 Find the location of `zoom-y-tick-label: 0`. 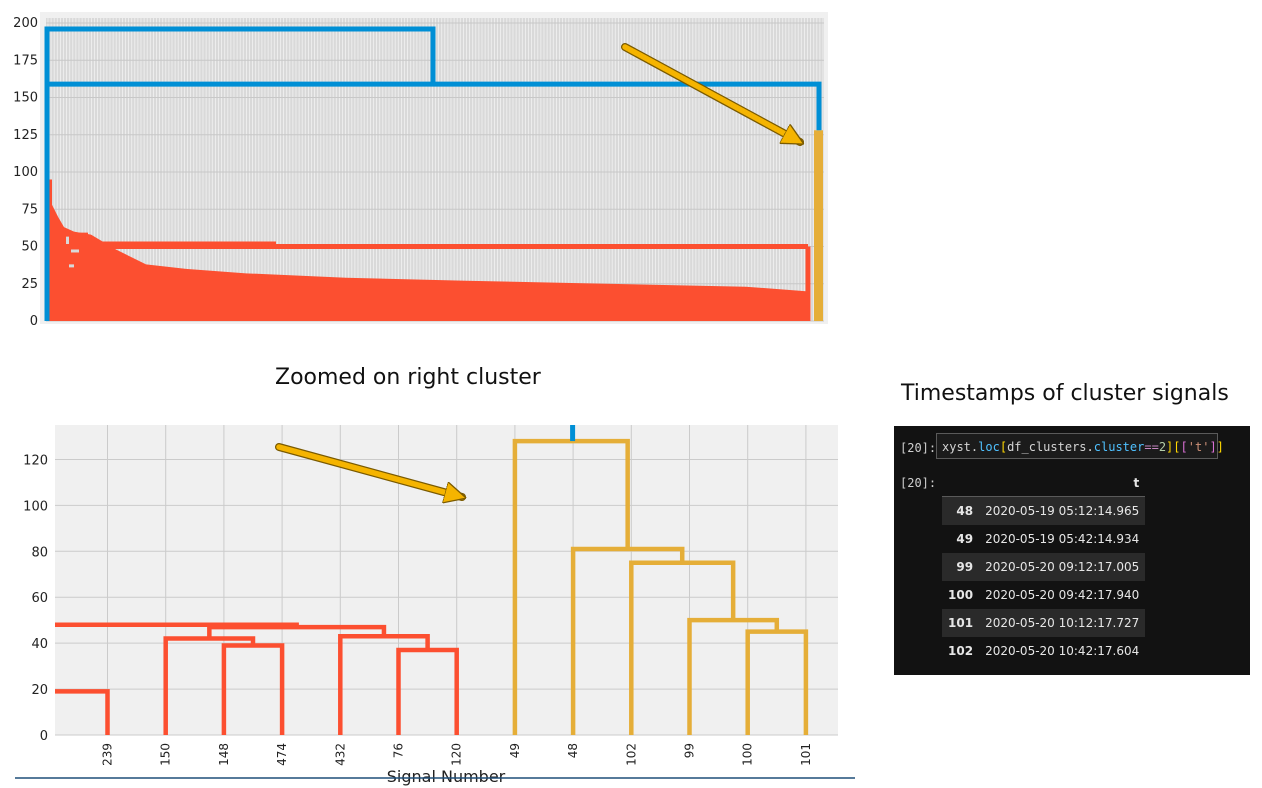

zoom-y-tick-label: 0 is located at coordinates (44, 736).